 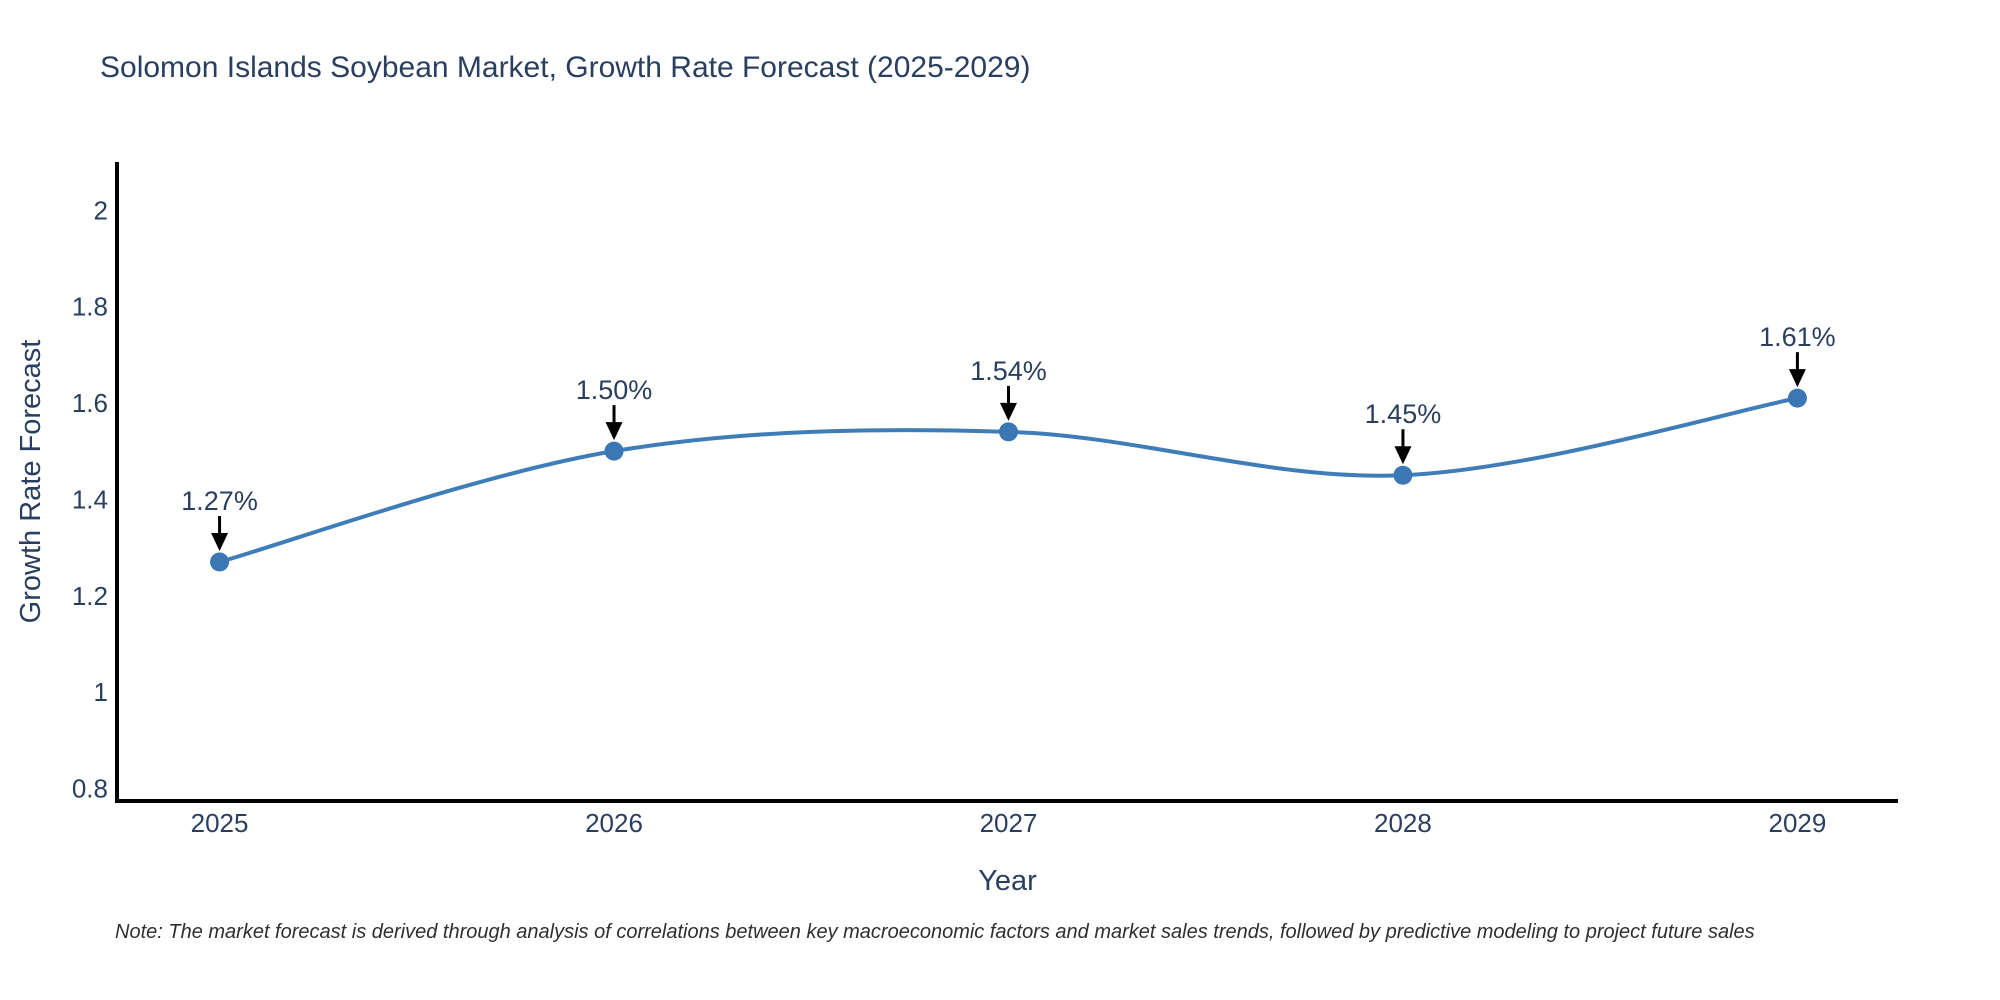 What do you see at coordinates (101, 692) in the screenshot?
I see `y-tick-label: 1` at bounding box center [101, 692].